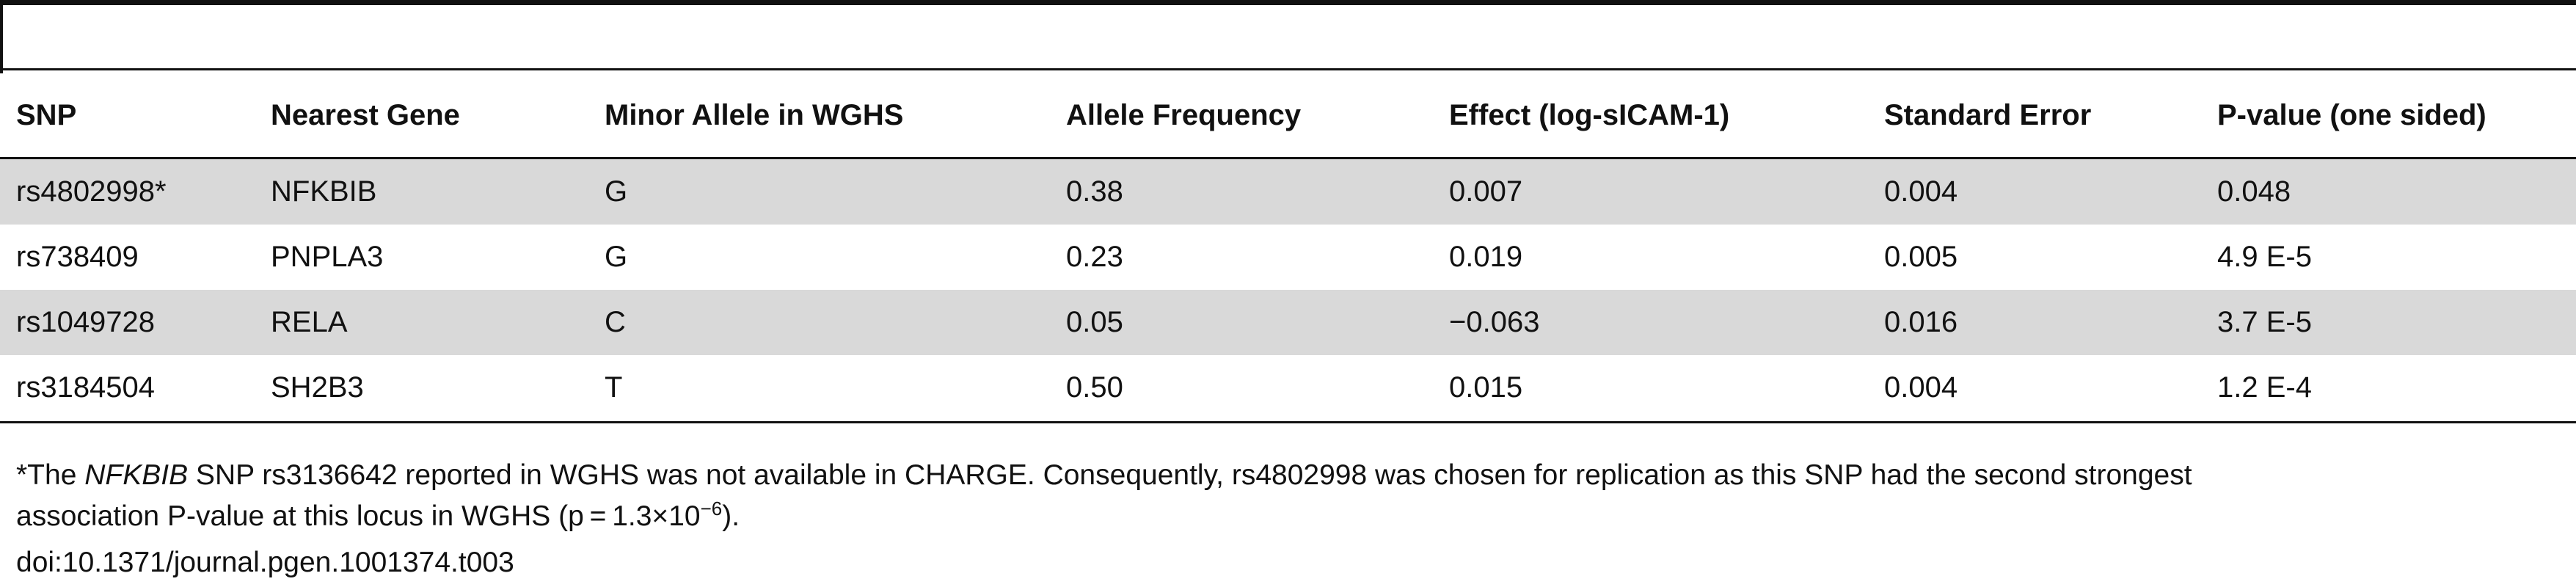  I want to click on table-cell: rs3184504, so click(86, 387).